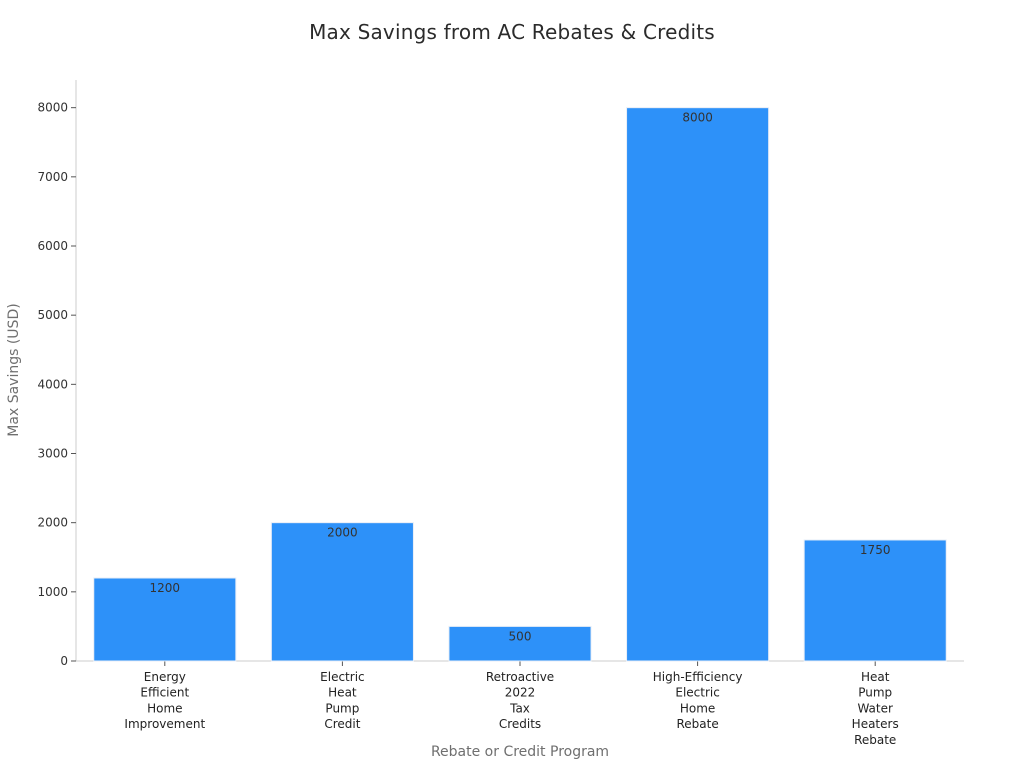  What do you see at coordinates (52, 246) in the screenshot?
I see `y-tick-label: 6000` at bounding box center [52, 246].